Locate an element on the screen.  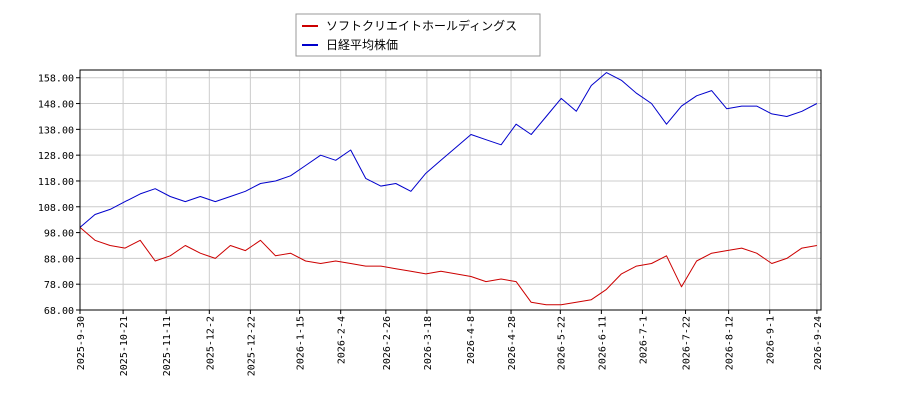
x-tick-label: 2025-12-2 is located at coordinates (210, 343).